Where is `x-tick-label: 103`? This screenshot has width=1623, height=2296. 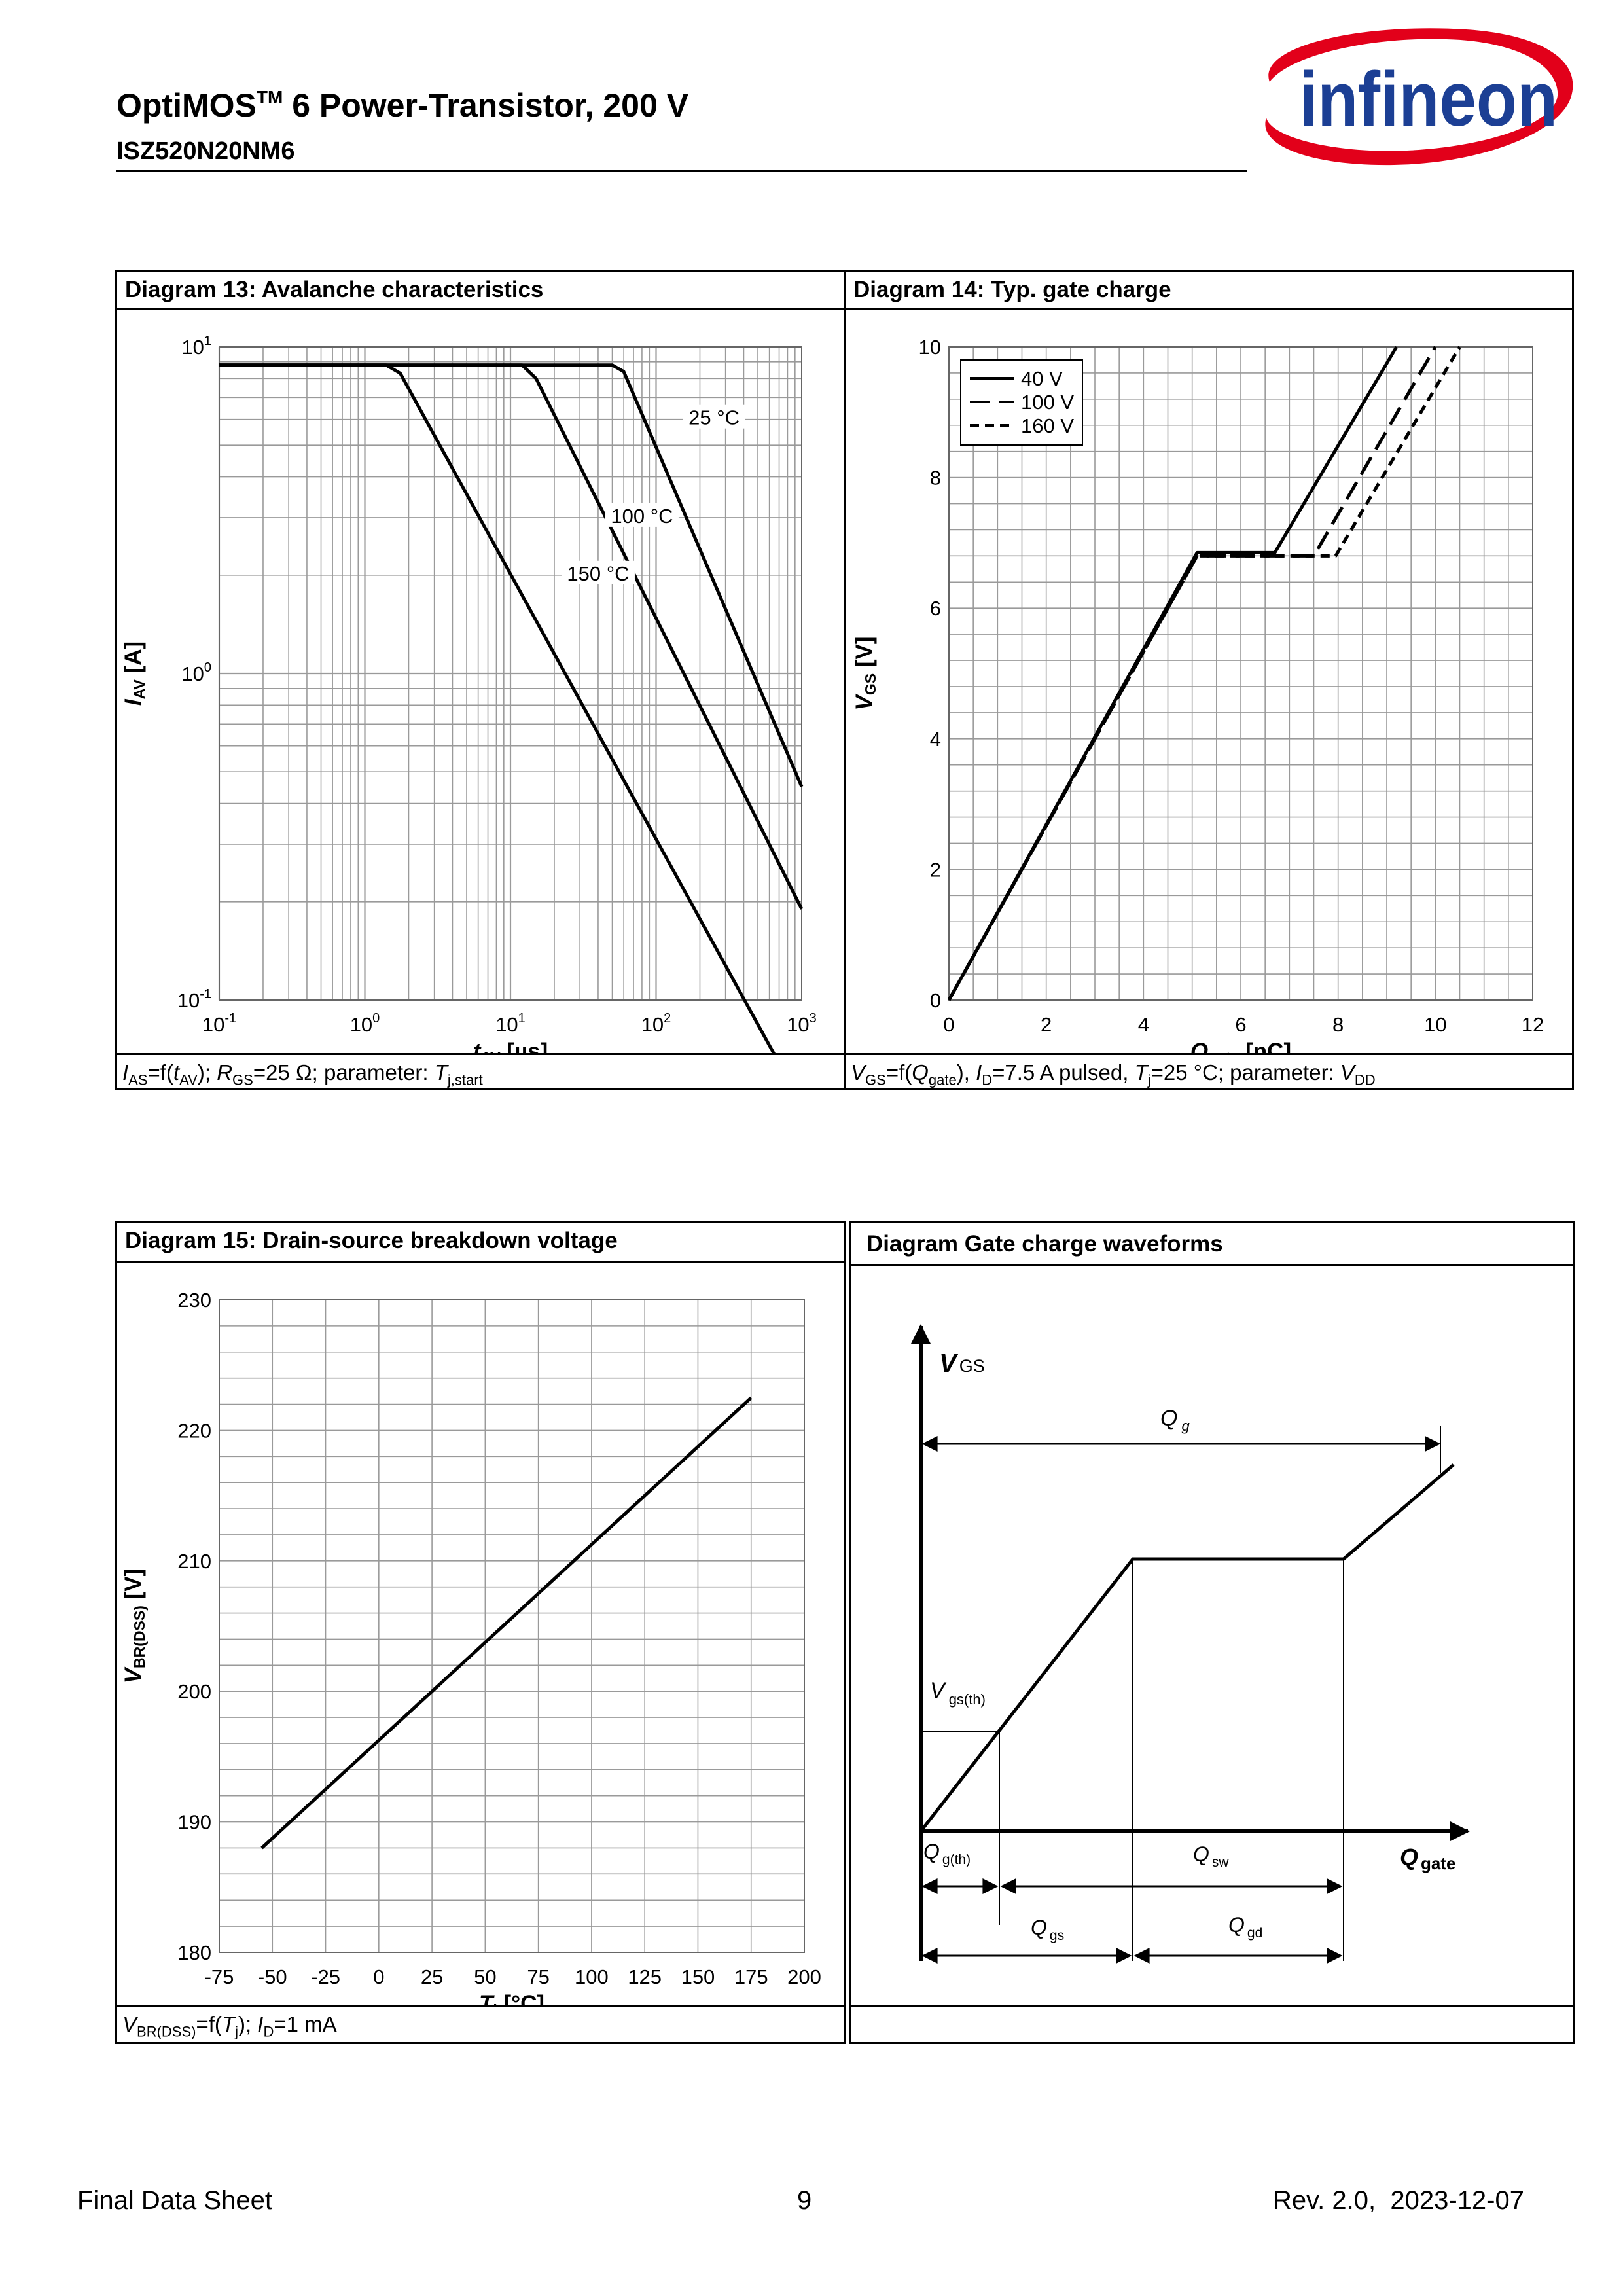 x-tick-label: 103 is located at coordinates (802, 1023).